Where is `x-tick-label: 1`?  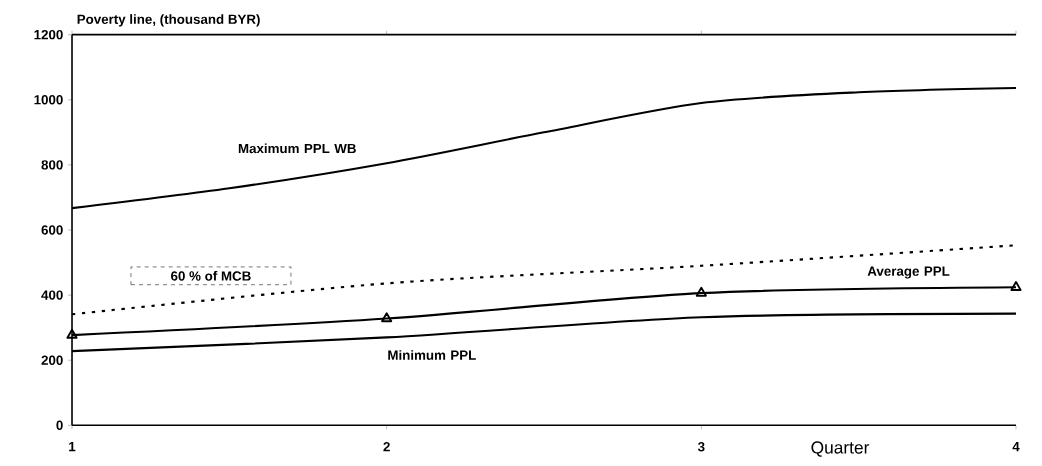 x-tick-label: 1 is located at coordinates (72, 447).